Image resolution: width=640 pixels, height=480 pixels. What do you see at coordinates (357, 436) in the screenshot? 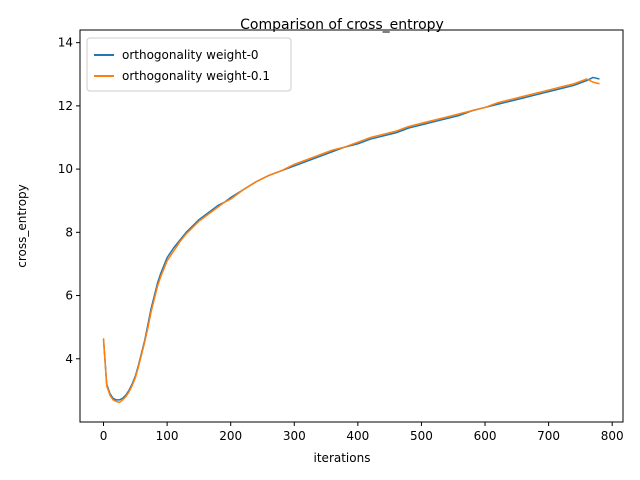
I see `x-tick-label: 400` at bounding box center [357, 436].